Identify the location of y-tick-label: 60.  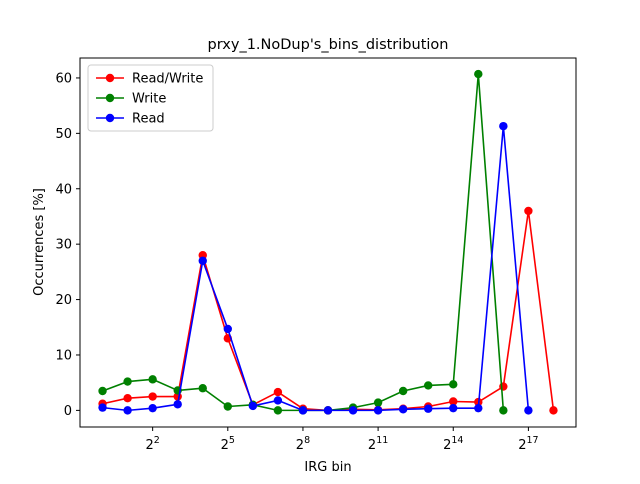
(63, 78).